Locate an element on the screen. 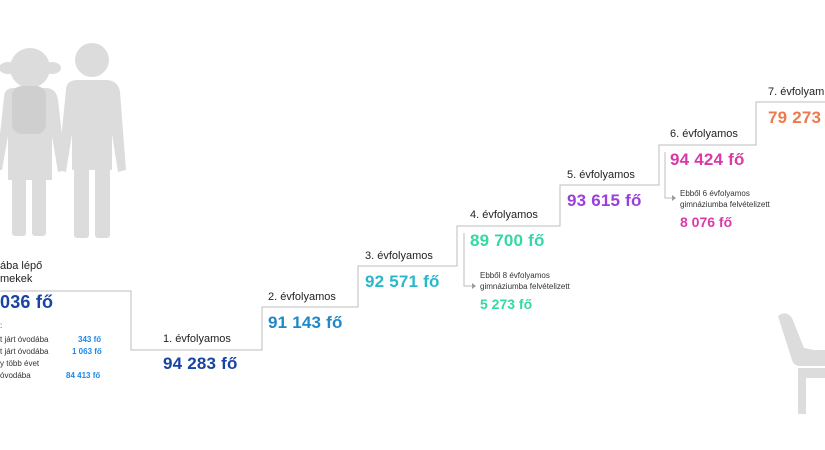 This screenshot has height=450, width=825. grade-2-label: 2. évfolyamos is located at coordinates (302, 297).